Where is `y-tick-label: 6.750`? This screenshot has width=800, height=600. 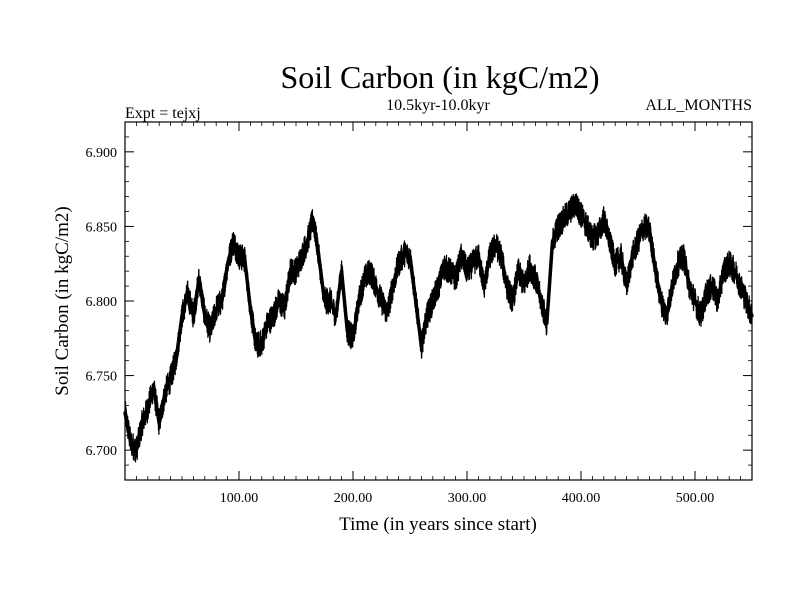 y-tick-label: 6.750 is located at coordinates (102, 377).